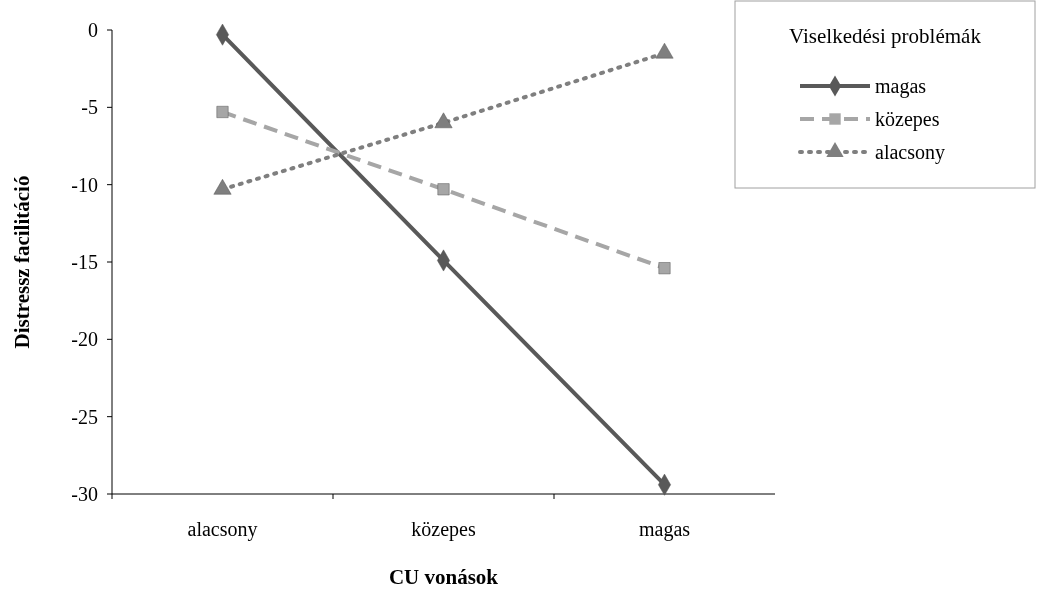 The width and height of the screenshot is (1045, 604). What do you see at coordinates (664, 529) in the screenshot?
I see `x-tick-label: magas` at bounding box center [664, 529].